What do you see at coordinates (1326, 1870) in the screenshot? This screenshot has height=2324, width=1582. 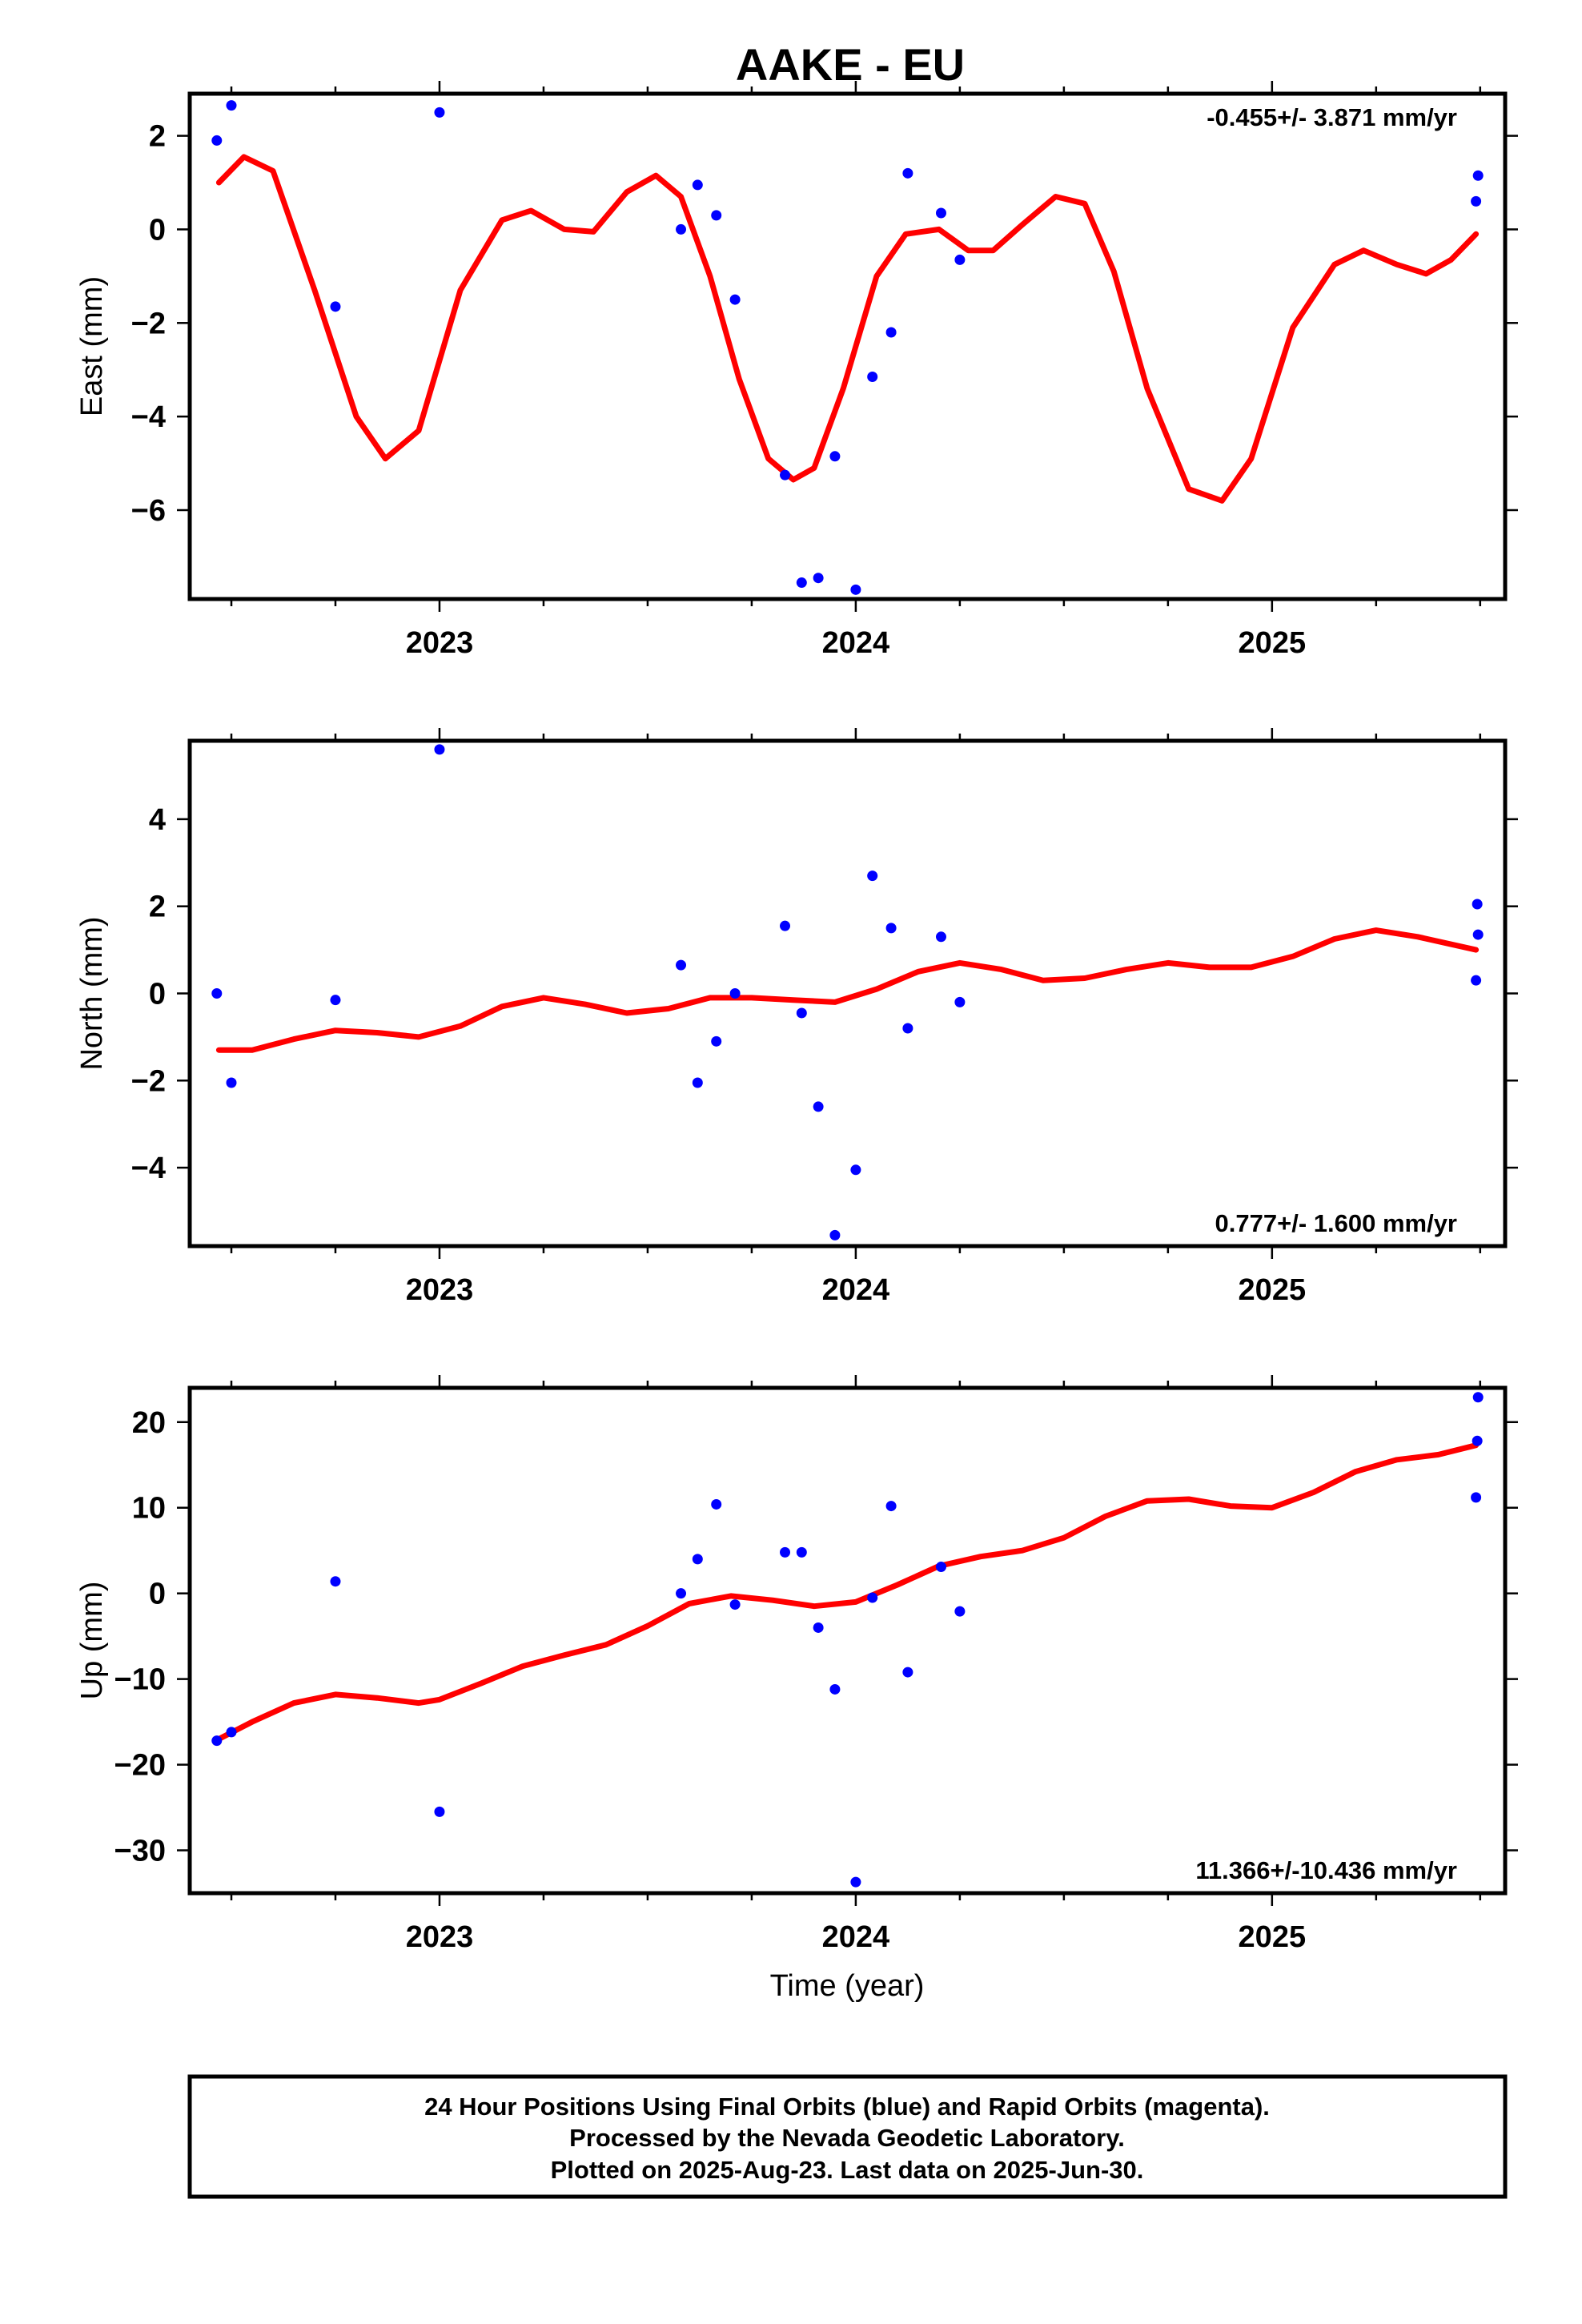 I see `velocity-annotation: 11.366+/-10.436 mm/yr` at bounding box center [1326, 1870].